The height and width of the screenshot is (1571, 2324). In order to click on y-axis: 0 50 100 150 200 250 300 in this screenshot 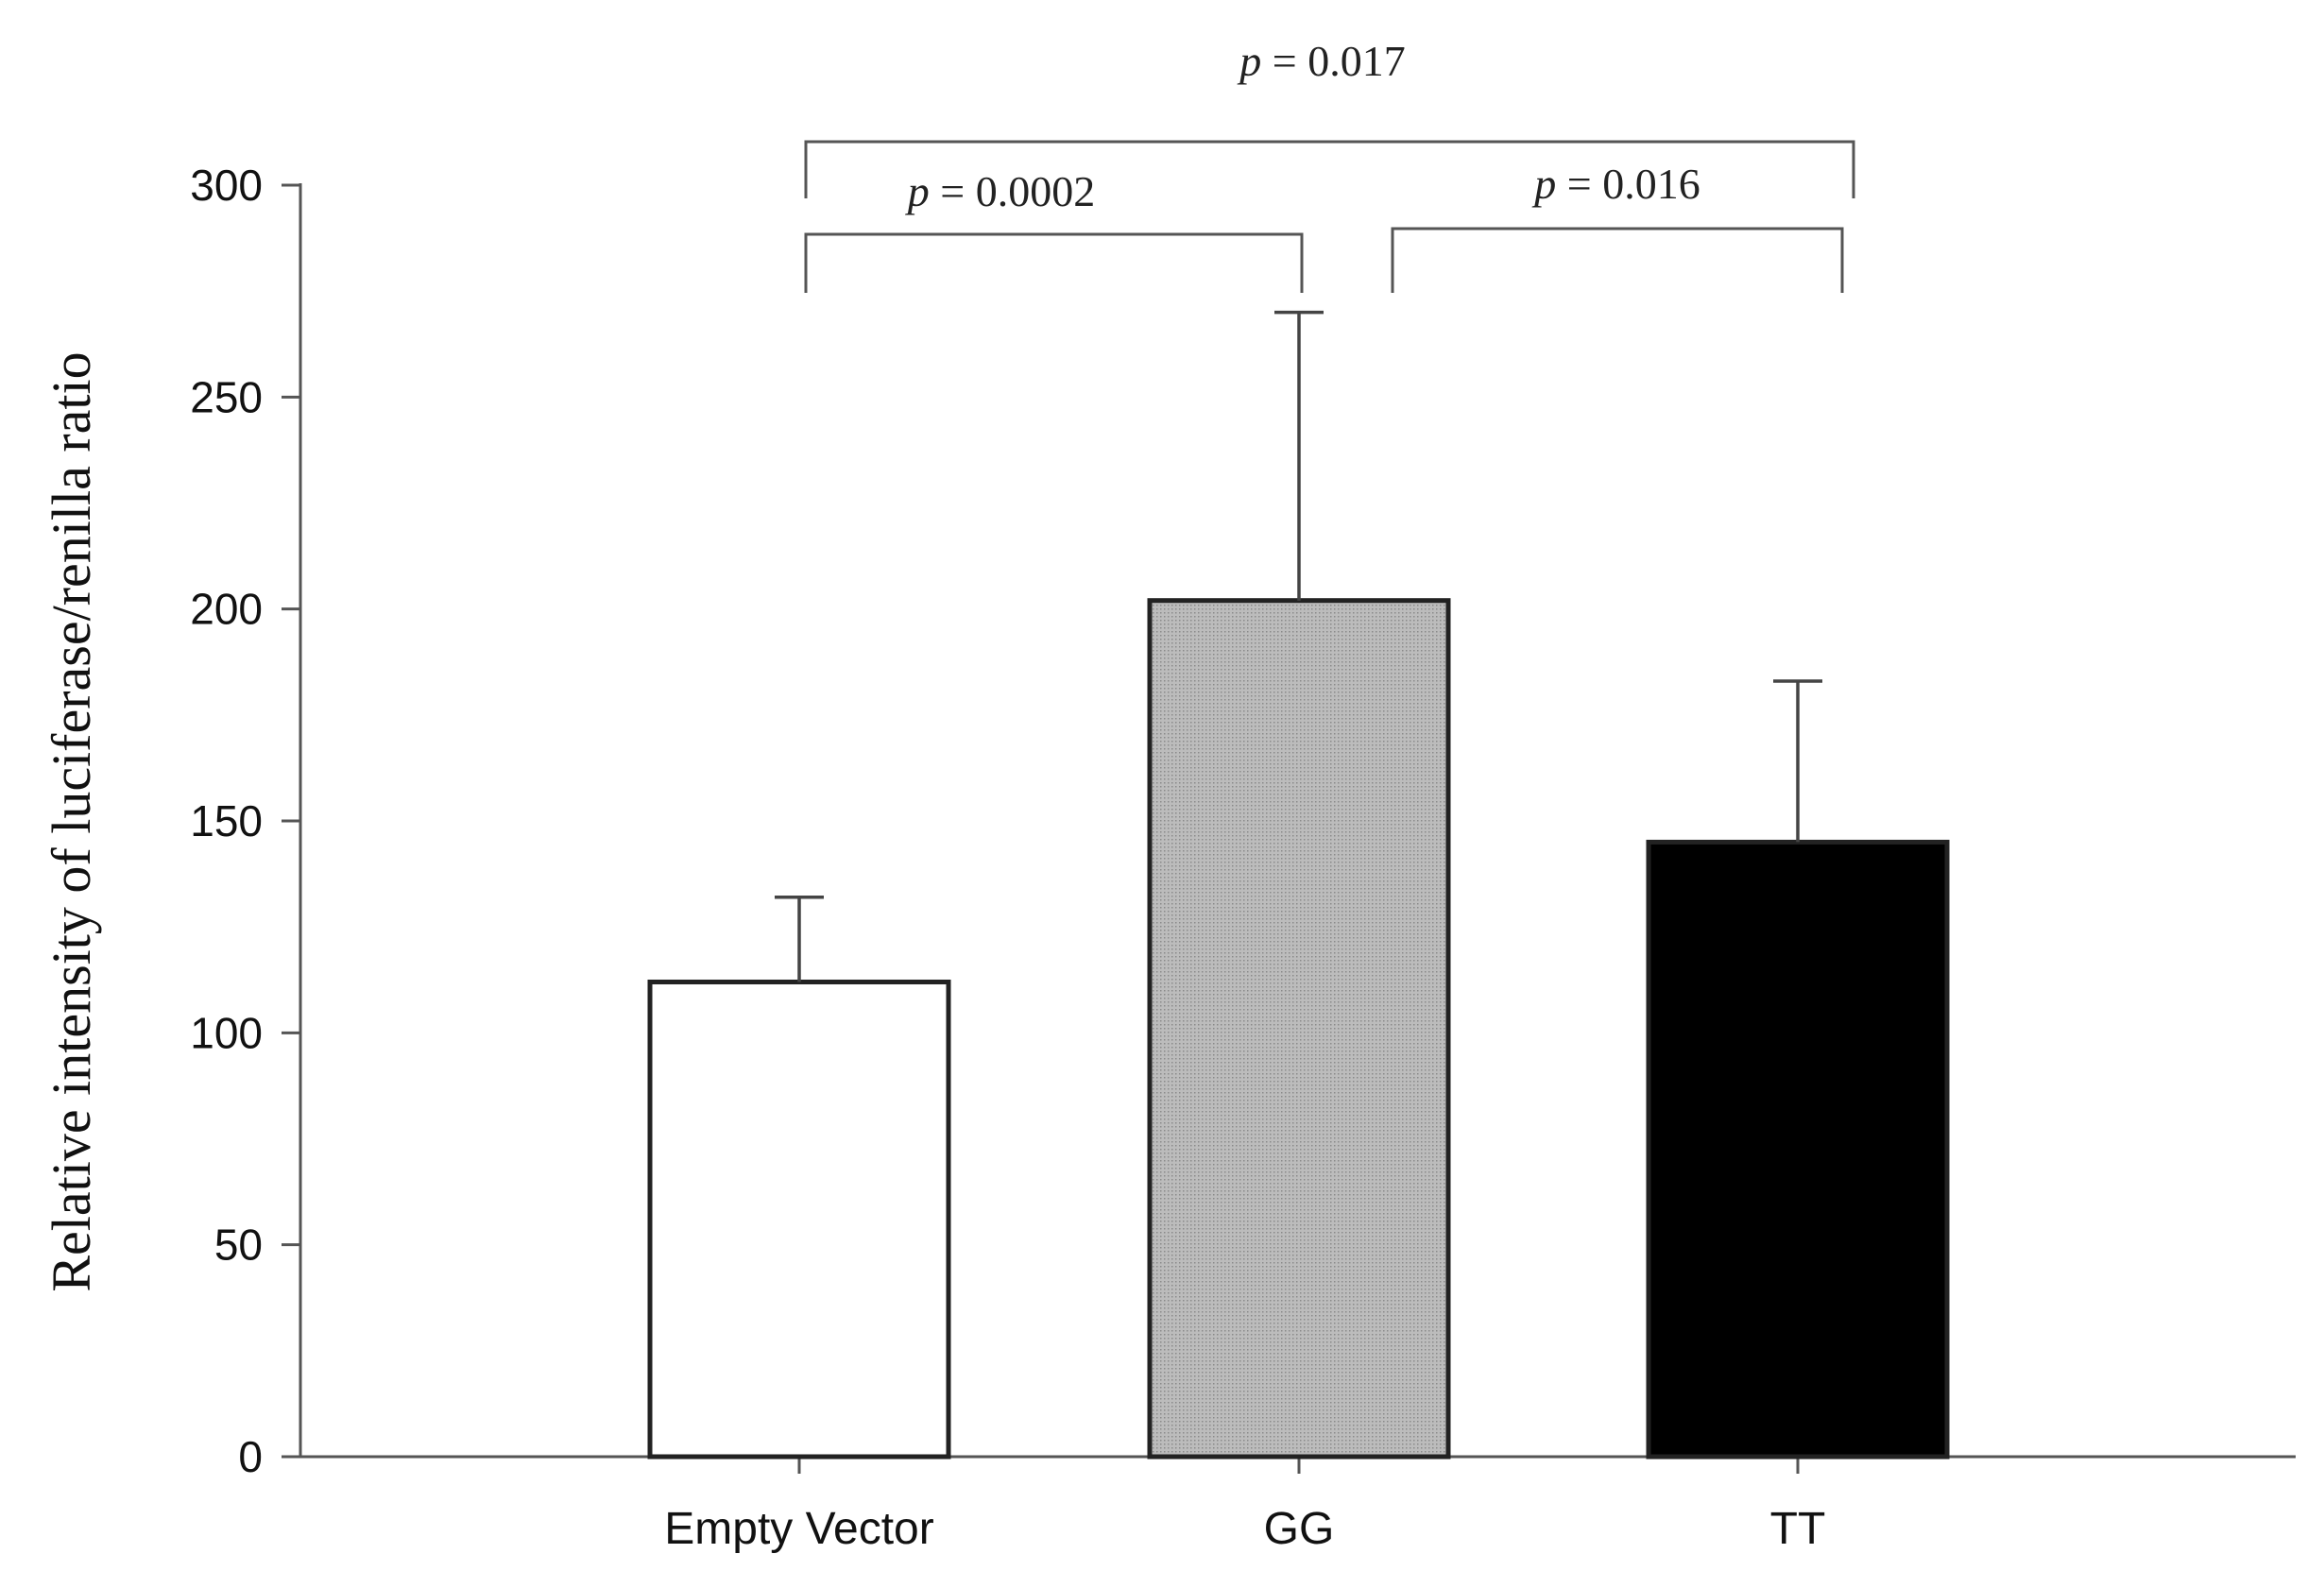, I will do `click(246, 821)`.